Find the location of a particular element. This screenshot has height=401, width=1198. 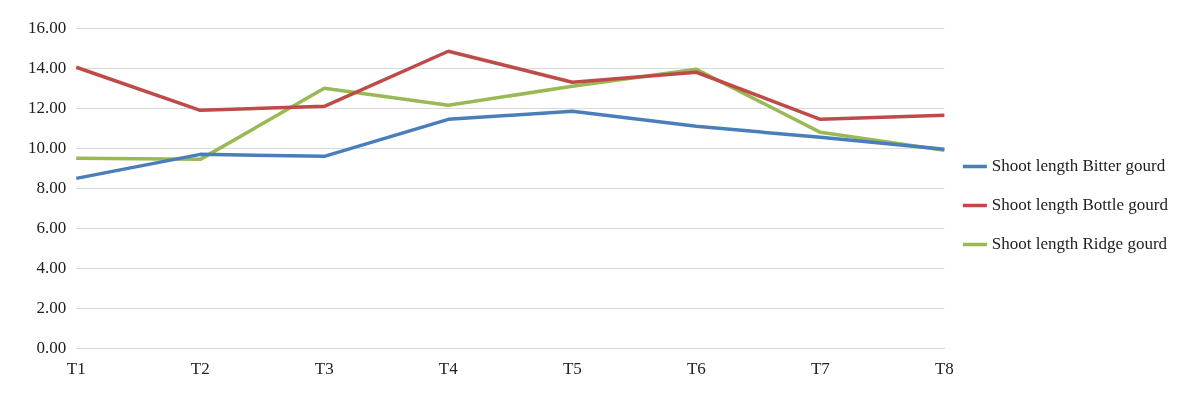

y-tick-label: 4.00 is located at coordinates (51, 267).